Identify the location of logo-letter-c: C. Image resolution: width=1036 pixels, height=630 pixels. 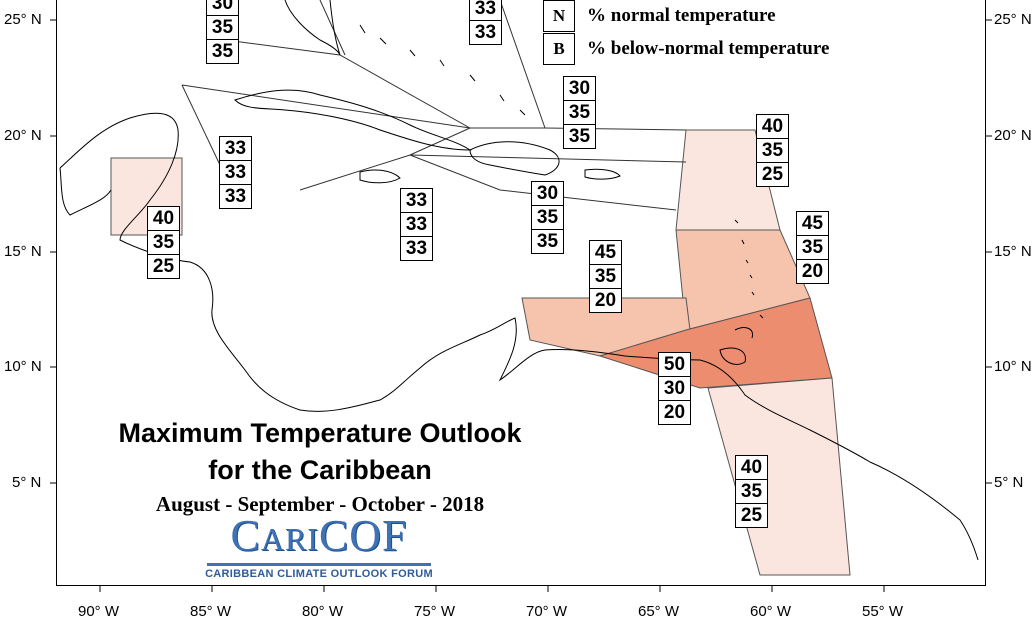
(245, 535).